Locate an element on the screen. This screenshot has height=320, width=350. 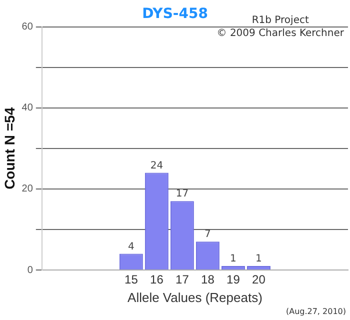
text: (Aug.27, 2010) is located at coordinates (316, 311).